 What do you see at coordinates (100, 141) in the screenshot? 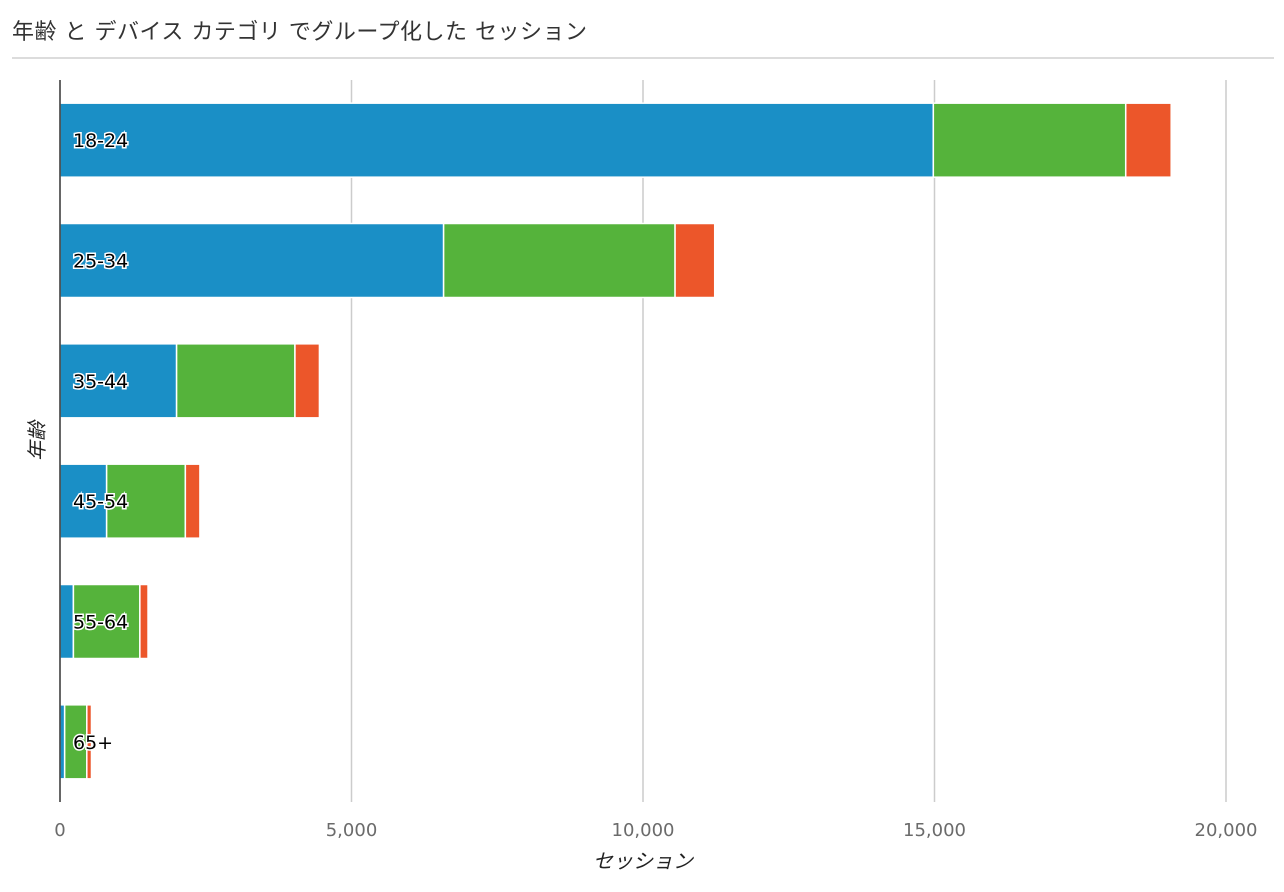
I see `category-label-18-24: 18-24` at bounding box center [100, 141].